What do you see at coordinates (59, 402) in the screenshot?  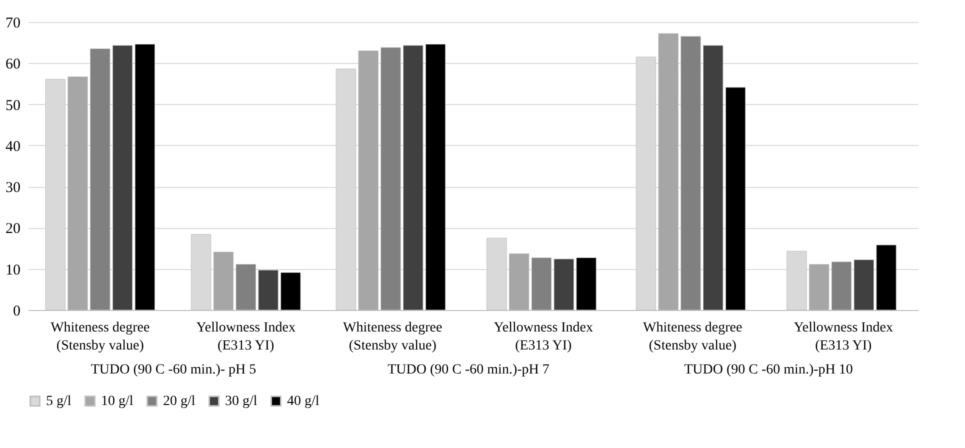 I see `legend-label: 5 g/l` at bounding box center [59, 402].